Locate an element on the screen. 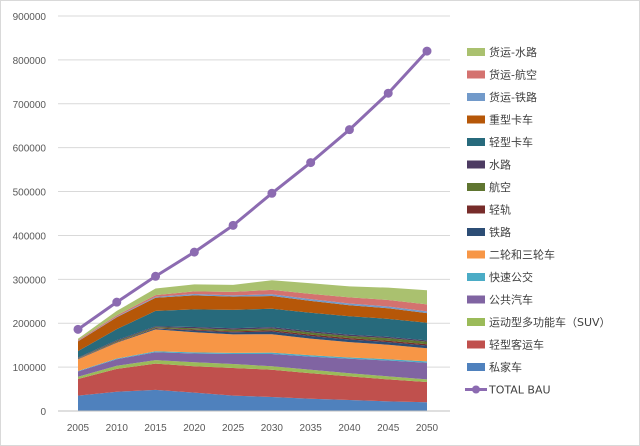  y-tick-label: 200000 is located at coordinates (30, 324).